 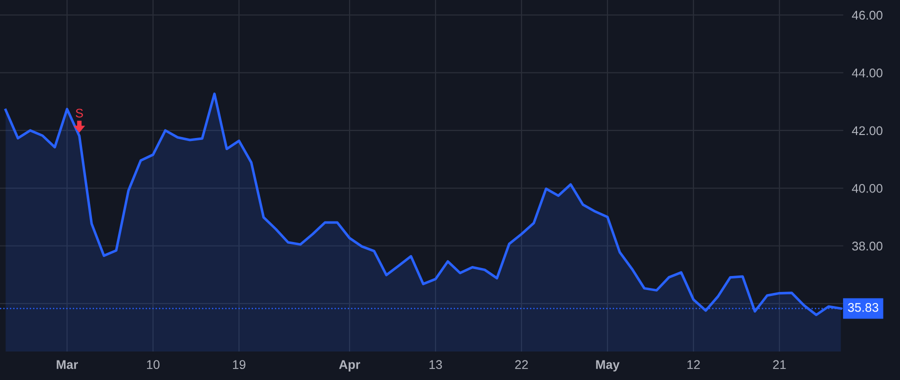 What do you see at coordinates (67, 365) in the screenshot?
I see `x-tick-label: Mar` at bounding box center [67, 365].